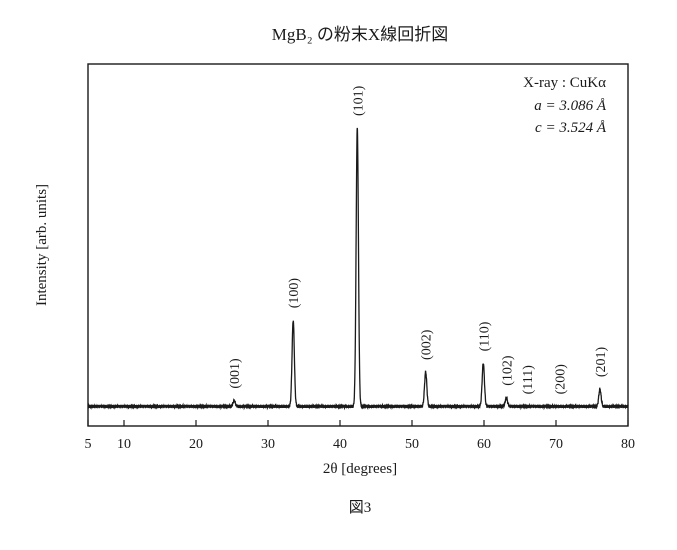 This screenshot has height=550, width=677. What do you see at coordinates (360, 507) in the screenshot?
I see `figure-caption: 図3` at bounding box center [360, 507].